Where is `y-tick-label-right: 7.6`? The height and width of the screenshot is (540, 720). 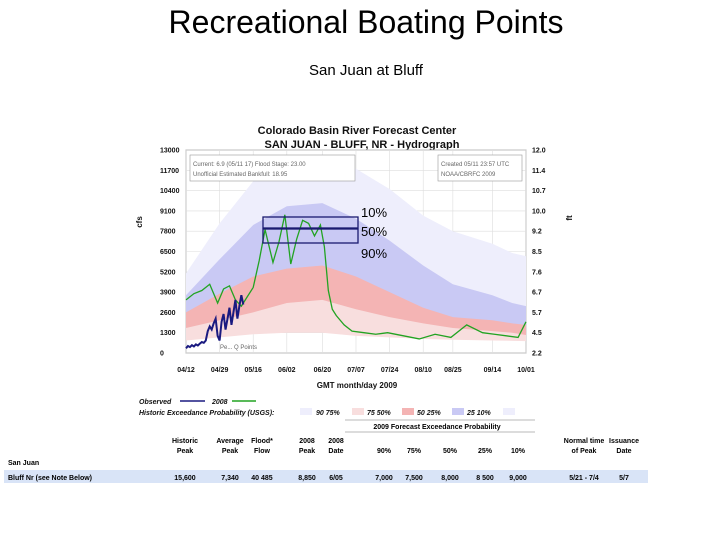 y-tick-label-right: 7.6 is located at coordinates (537, 272).